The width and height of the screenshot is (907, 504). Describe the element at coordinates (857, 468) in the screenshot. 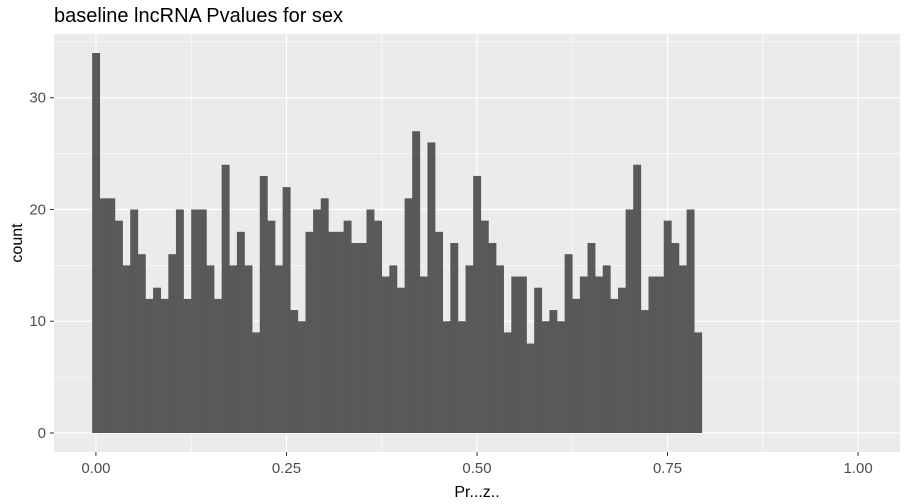

I see `x-tick-label: 1.00` at that location.